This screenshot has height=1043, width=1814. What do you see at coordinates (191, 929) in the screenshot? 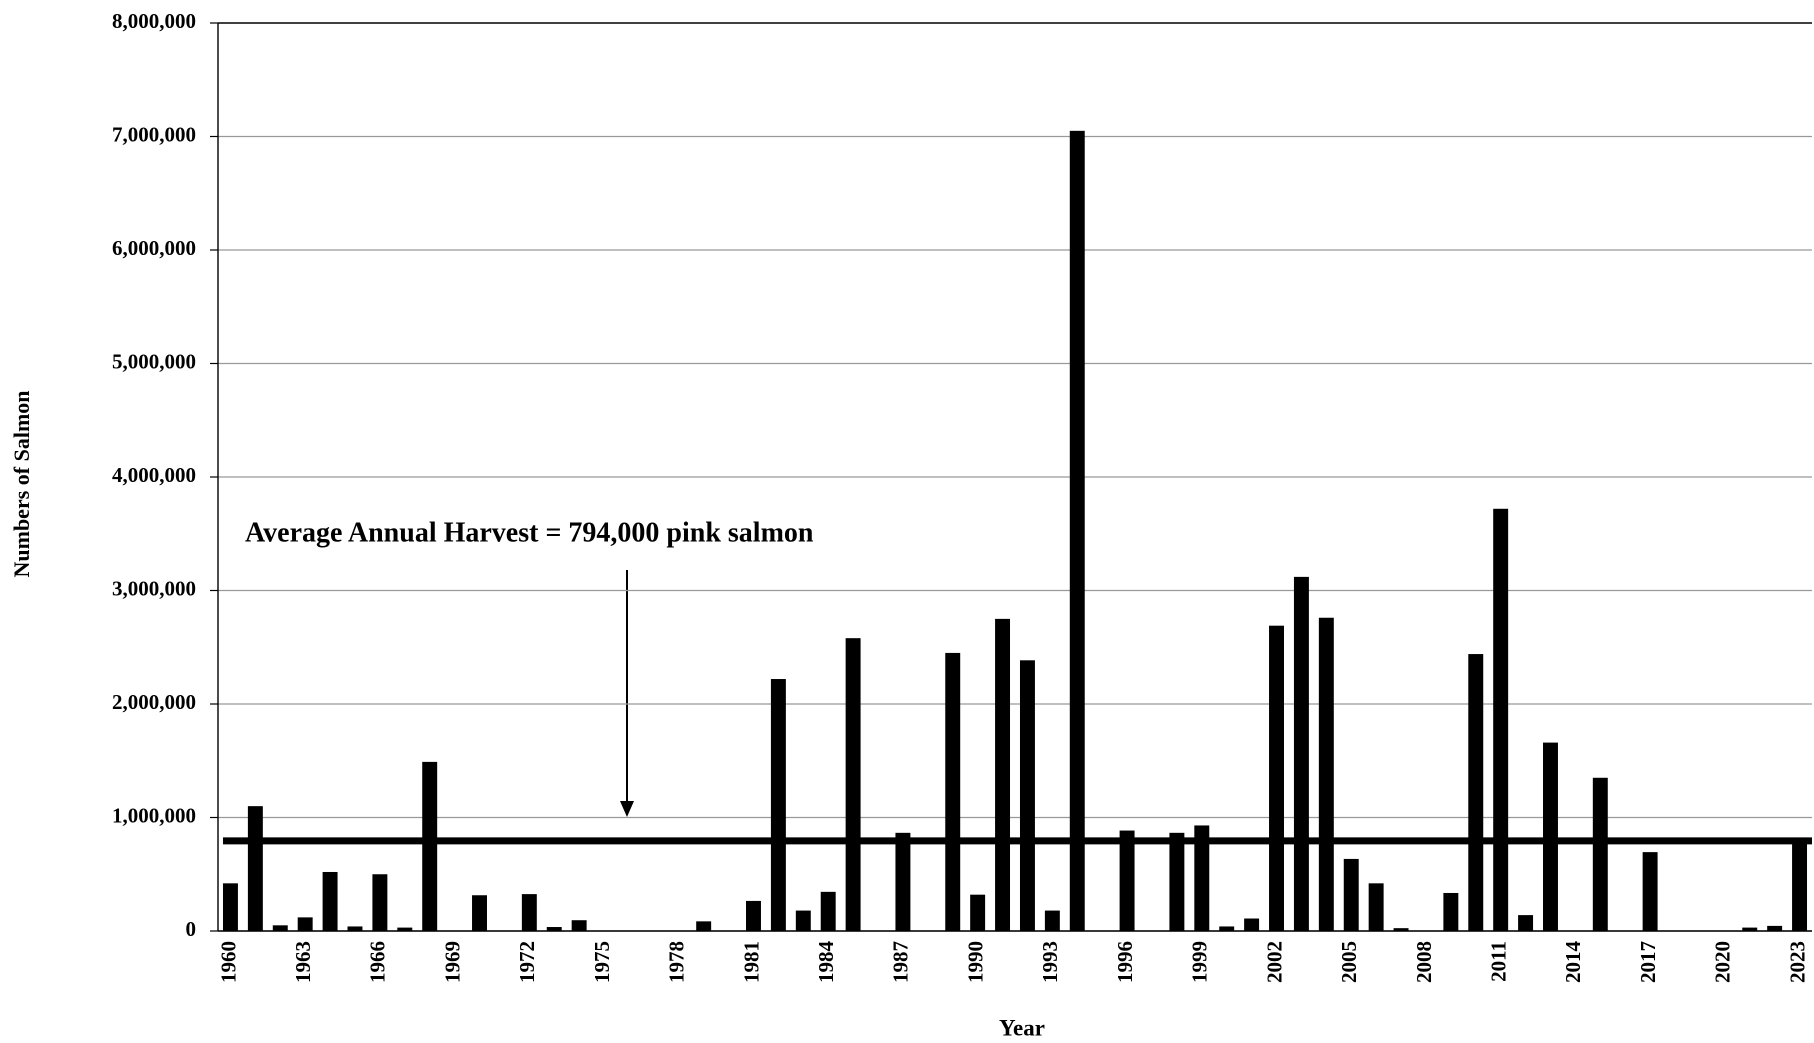
I see `y-tick-label: 0` at bounding box center [191, 929].